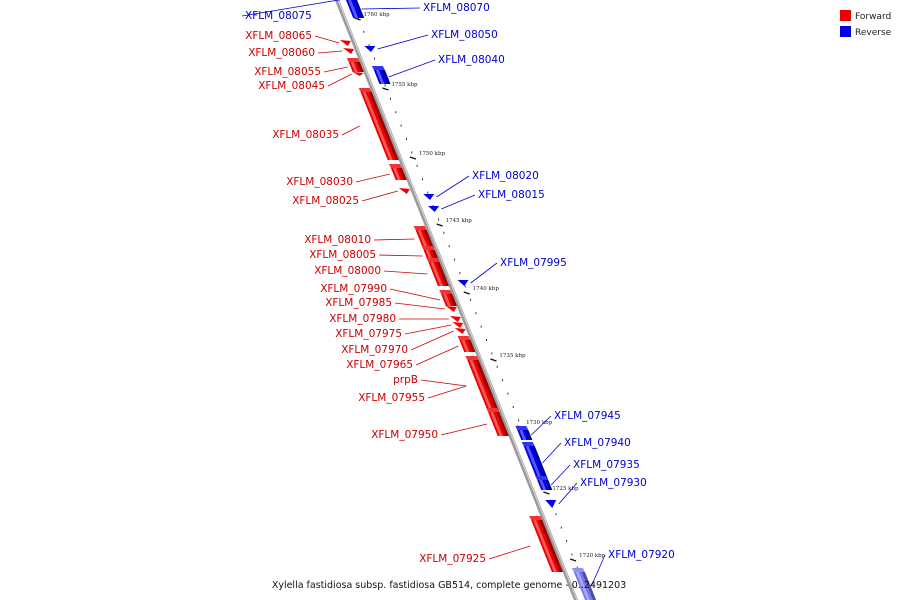 The image size is (900, 600). What do you see at coordinates (342, 255) in the screenshot?
I see `gene-label: XFLM_08005` at bounding box center [342, 255].